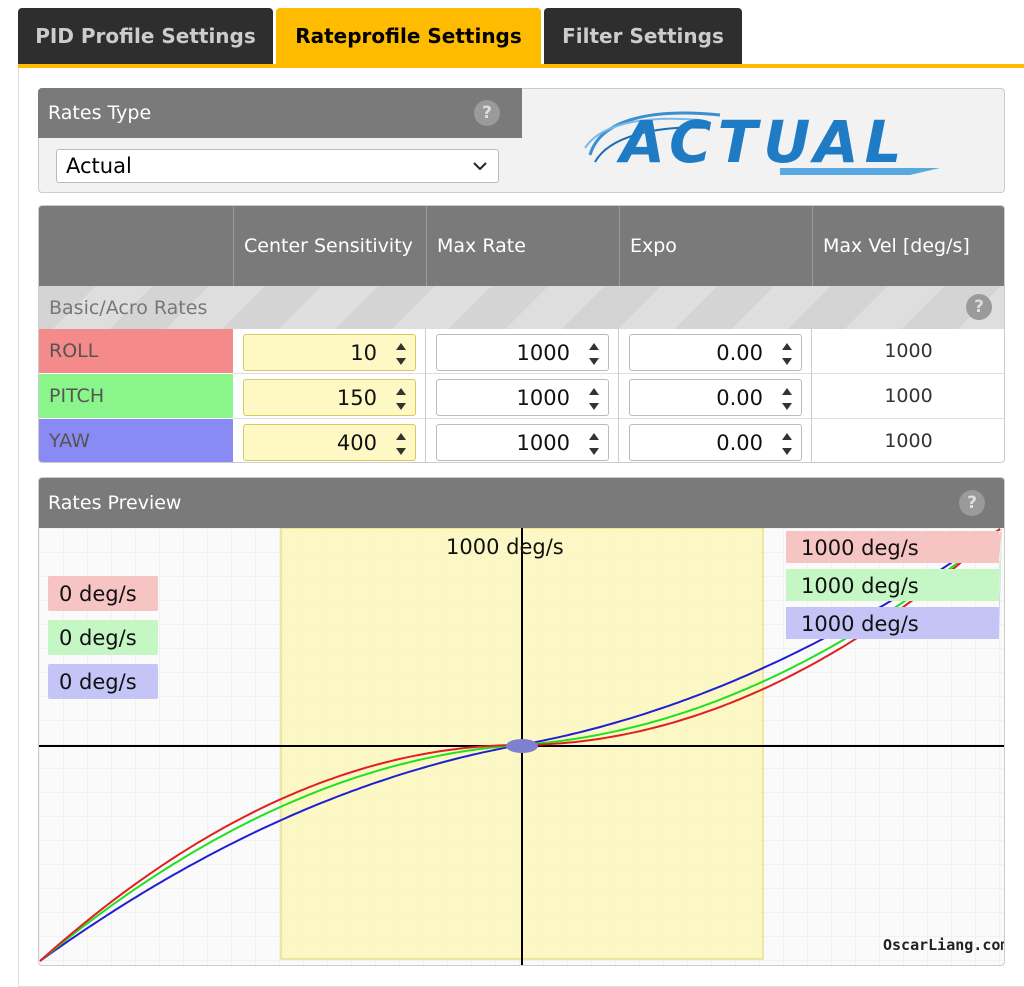  I want to click on stick-position, so click(522, 746).